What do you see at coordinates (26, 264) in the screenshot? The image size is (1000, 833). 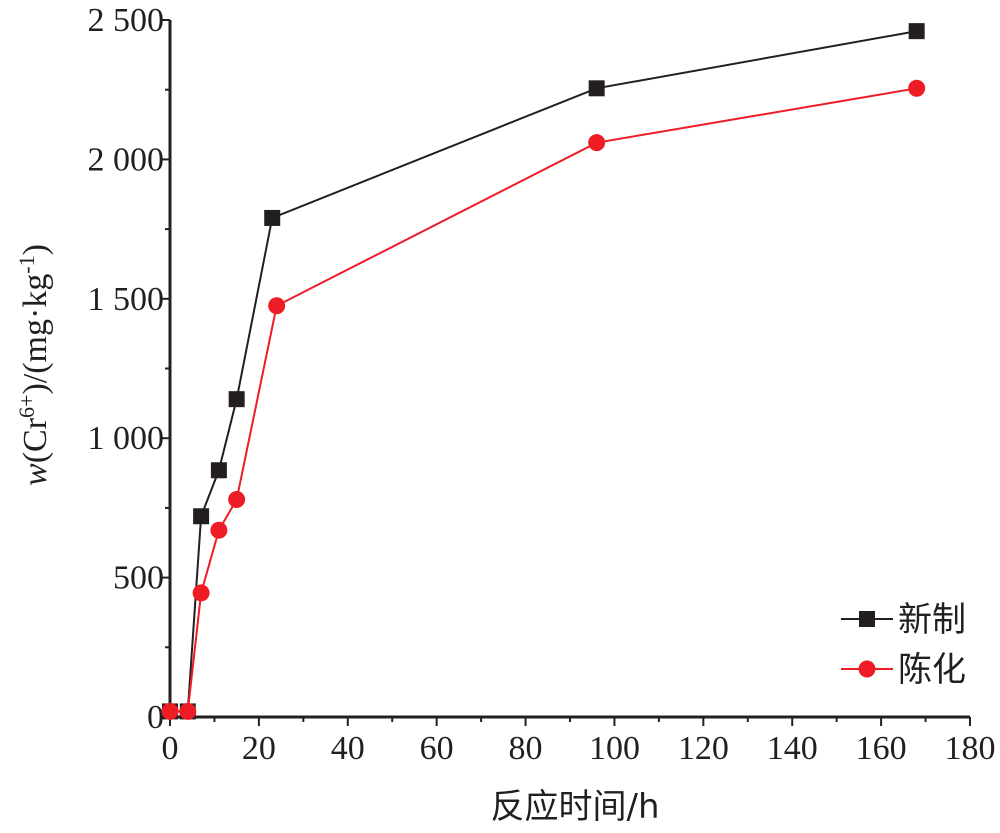 I see `y-axis-title-superscript2: -1` at bounding box center [26, 264].